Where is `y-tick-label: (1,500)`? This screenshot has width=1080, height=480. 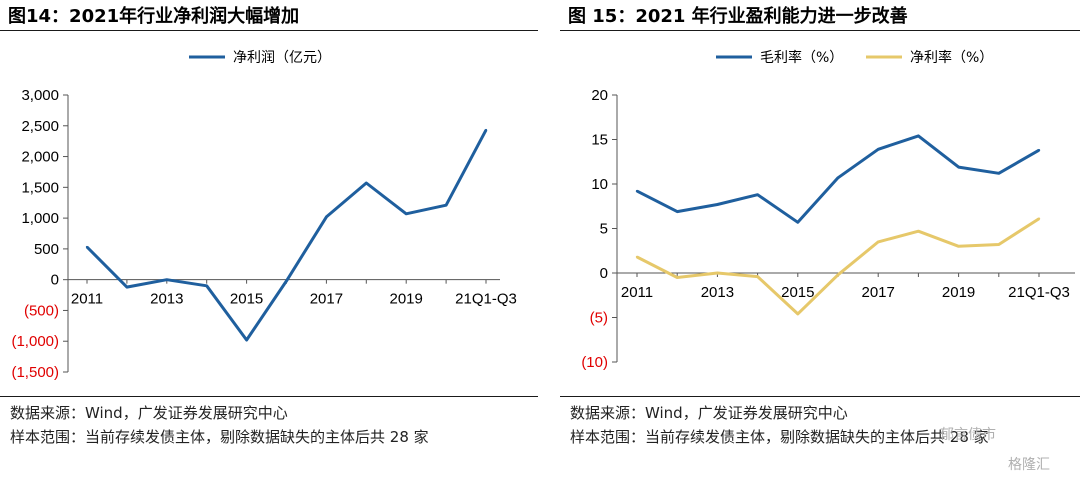 y-tick-label: (1,500) is located at coordinates (35, 372).